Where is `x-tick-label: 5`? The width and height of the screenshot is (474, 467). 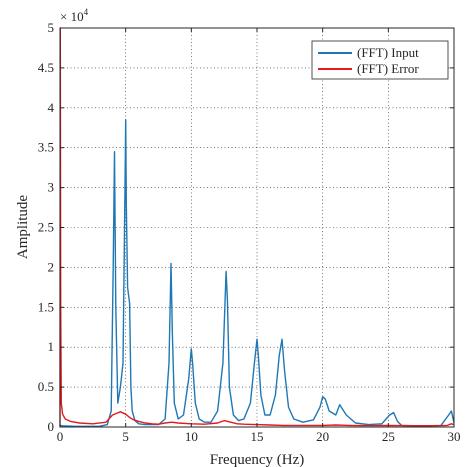 x-tick-label: 5 is located at coordinates (125, 436).